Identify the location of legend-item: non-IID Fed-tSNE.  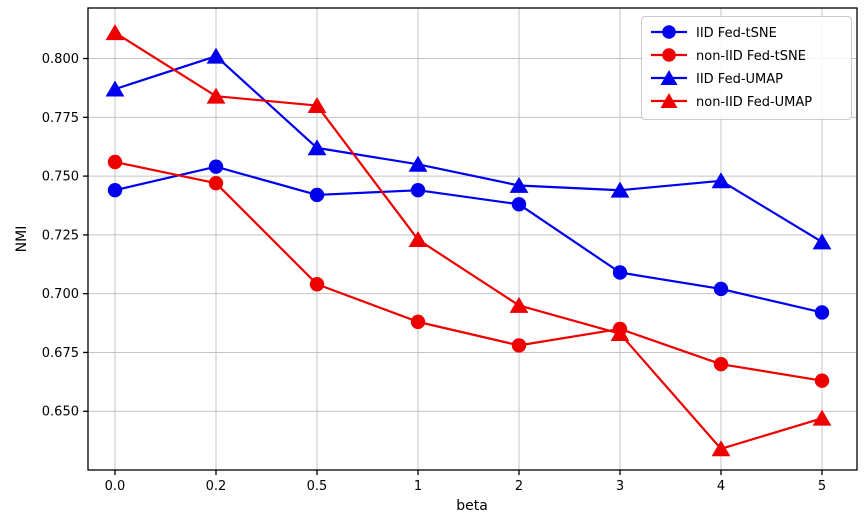
(746, 56).